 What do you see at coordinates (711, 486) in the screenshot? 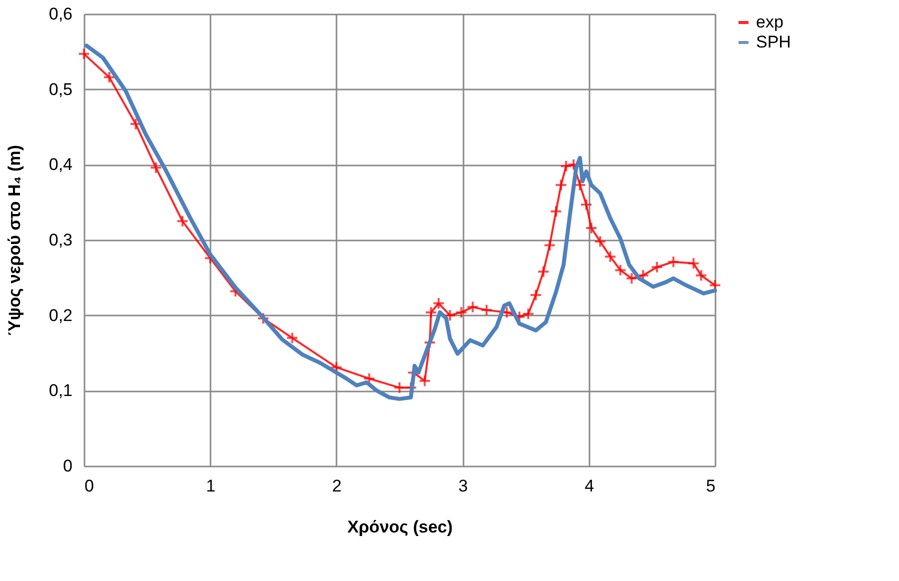
I see `x-tick-label: 5` at bounding box center [711, 486].